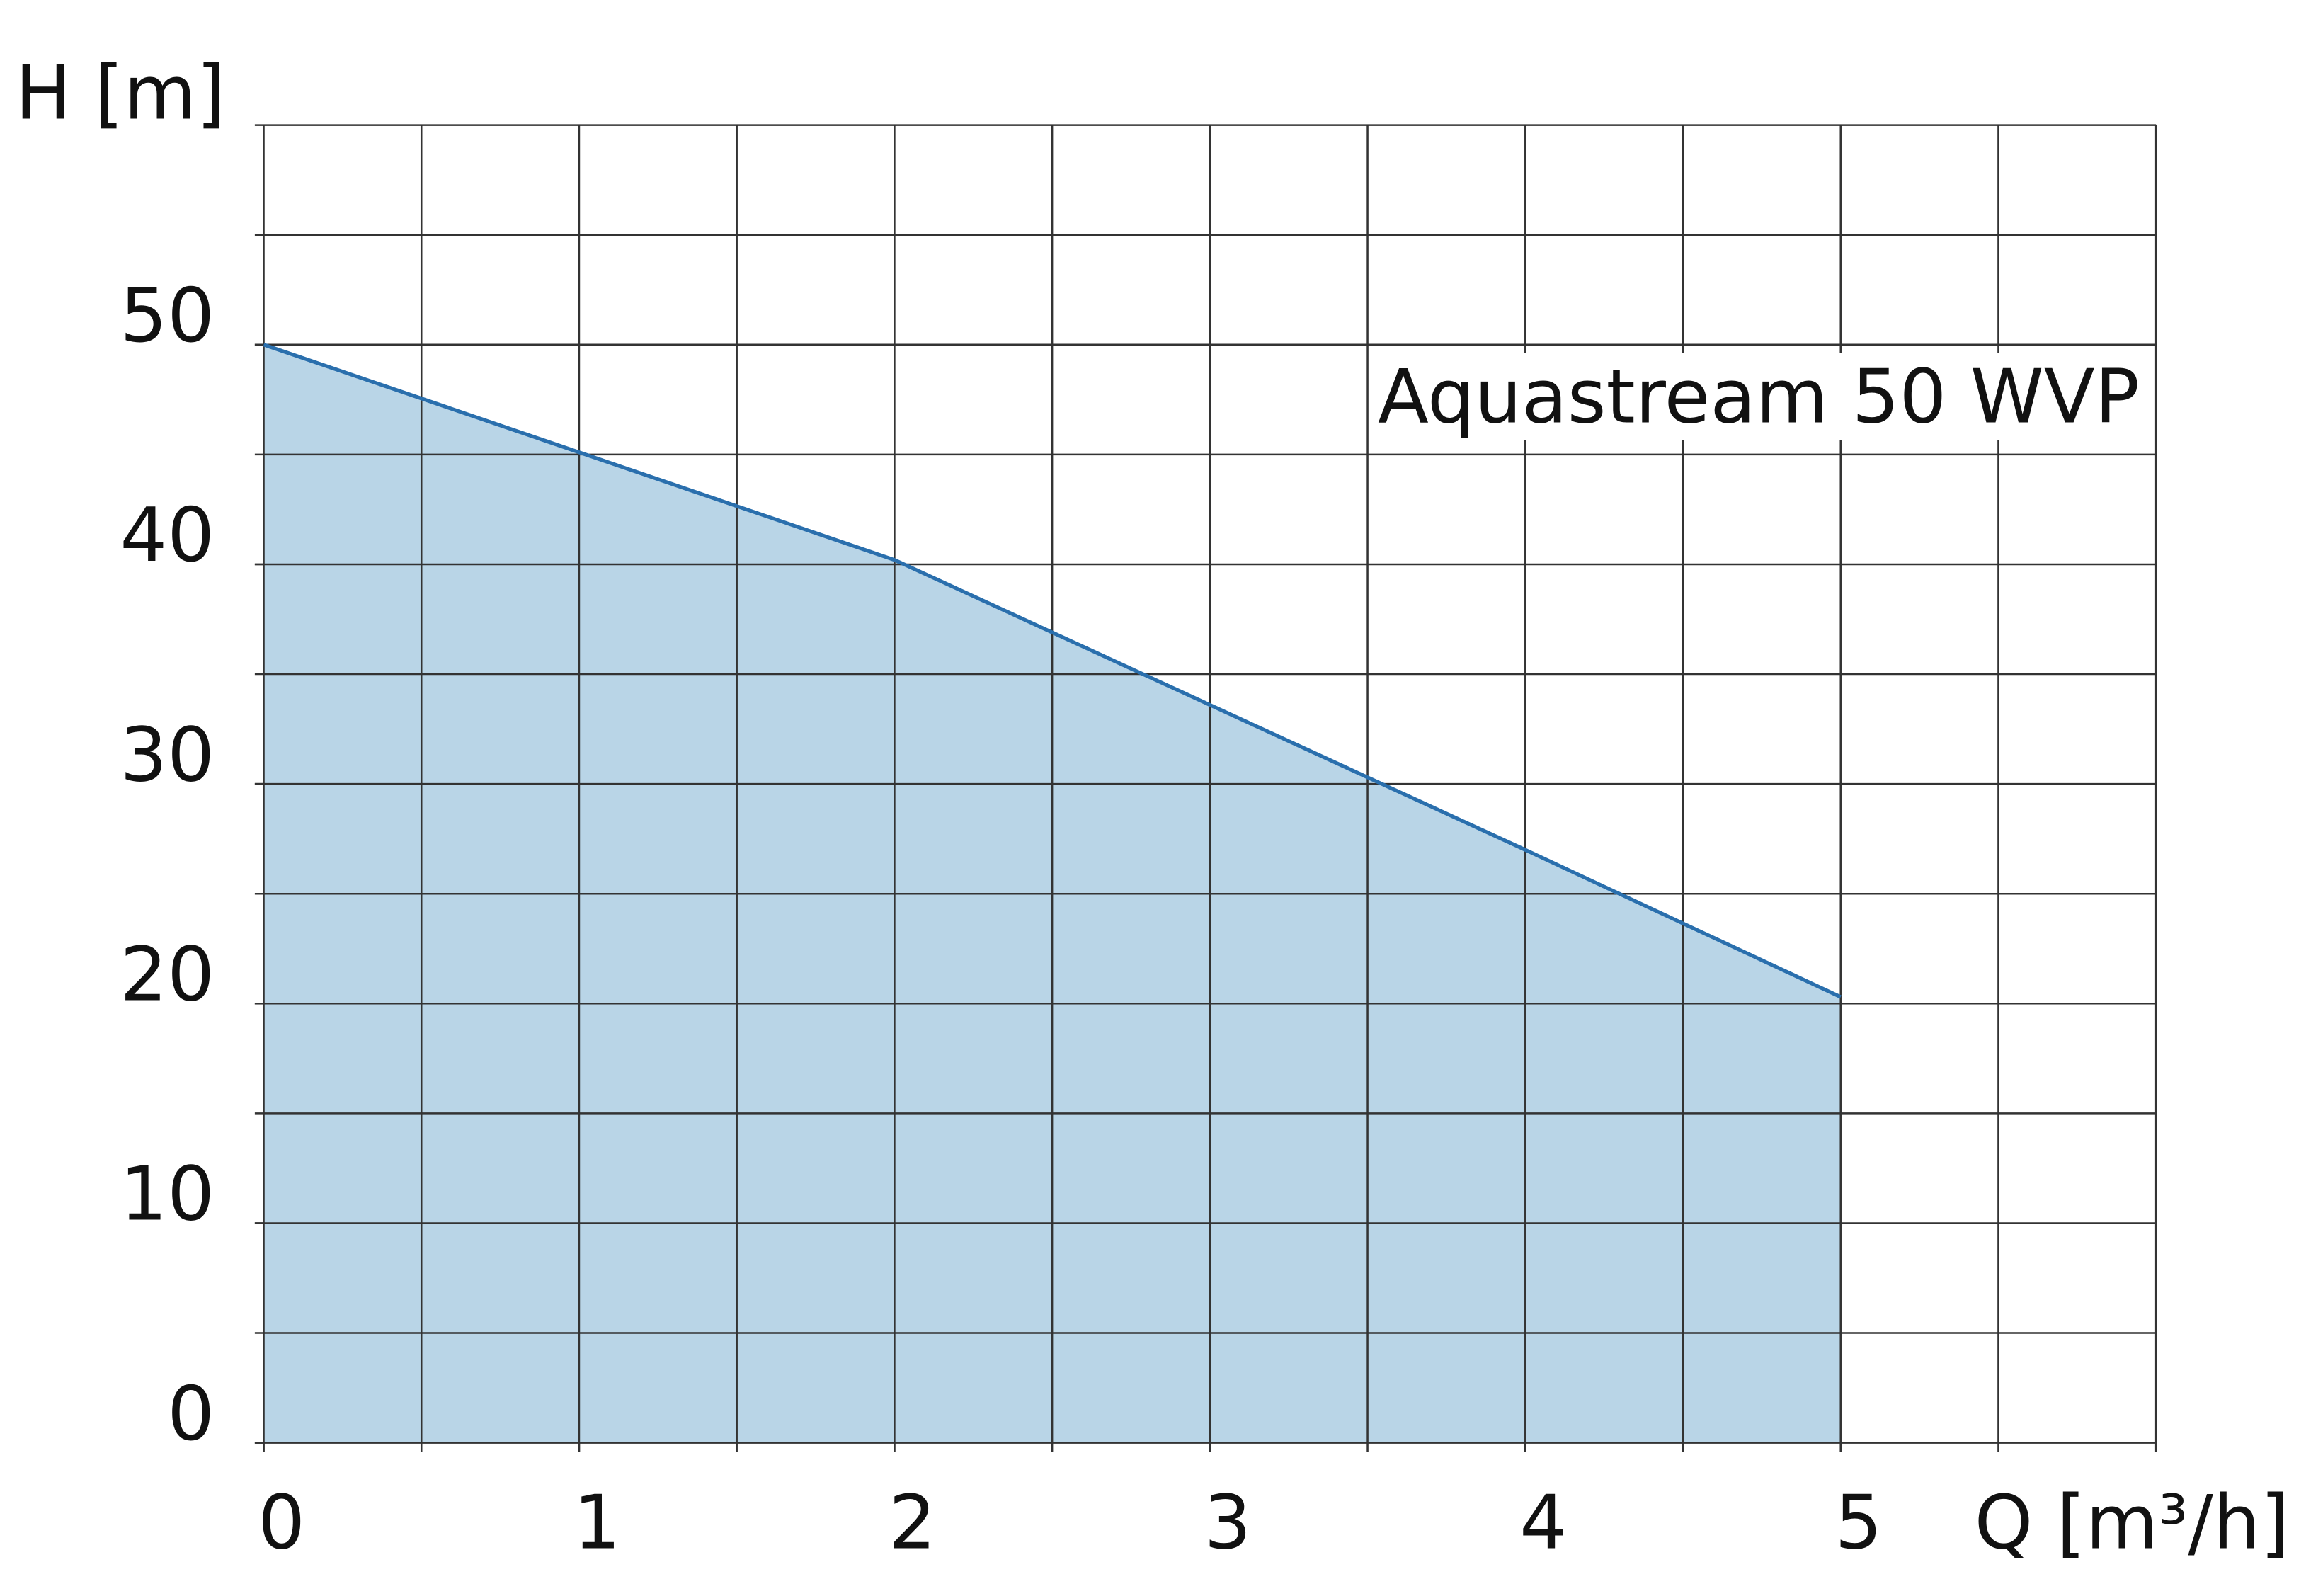 The image size is (2323, 1596). Describe the element at coordinates (281, 1522) in the screenshot. I see `x-tick-label: 0` at that location.